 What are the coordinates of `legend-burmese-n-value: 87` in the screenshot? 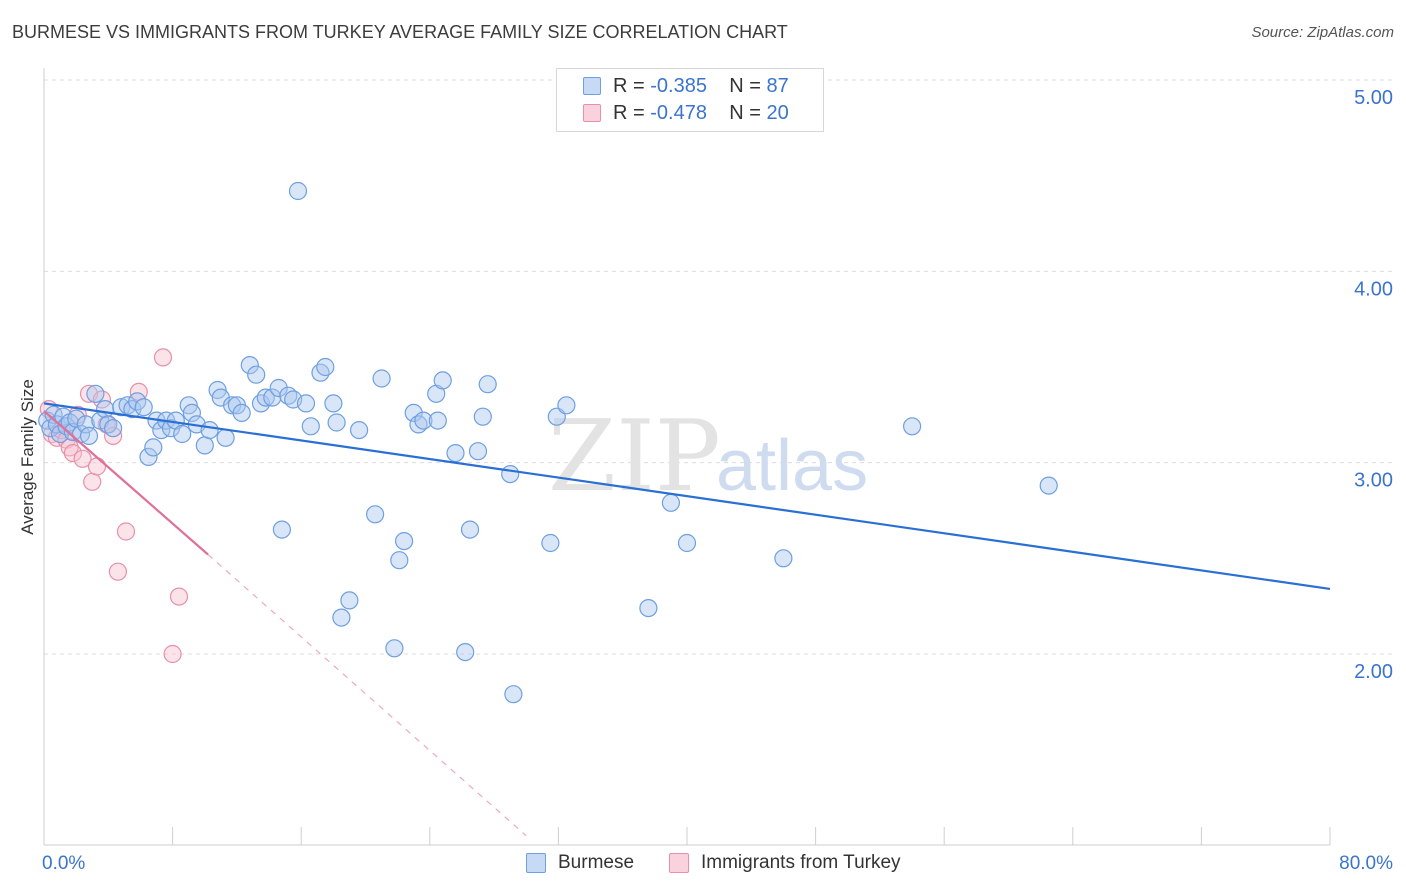 It's located at (777, 86).